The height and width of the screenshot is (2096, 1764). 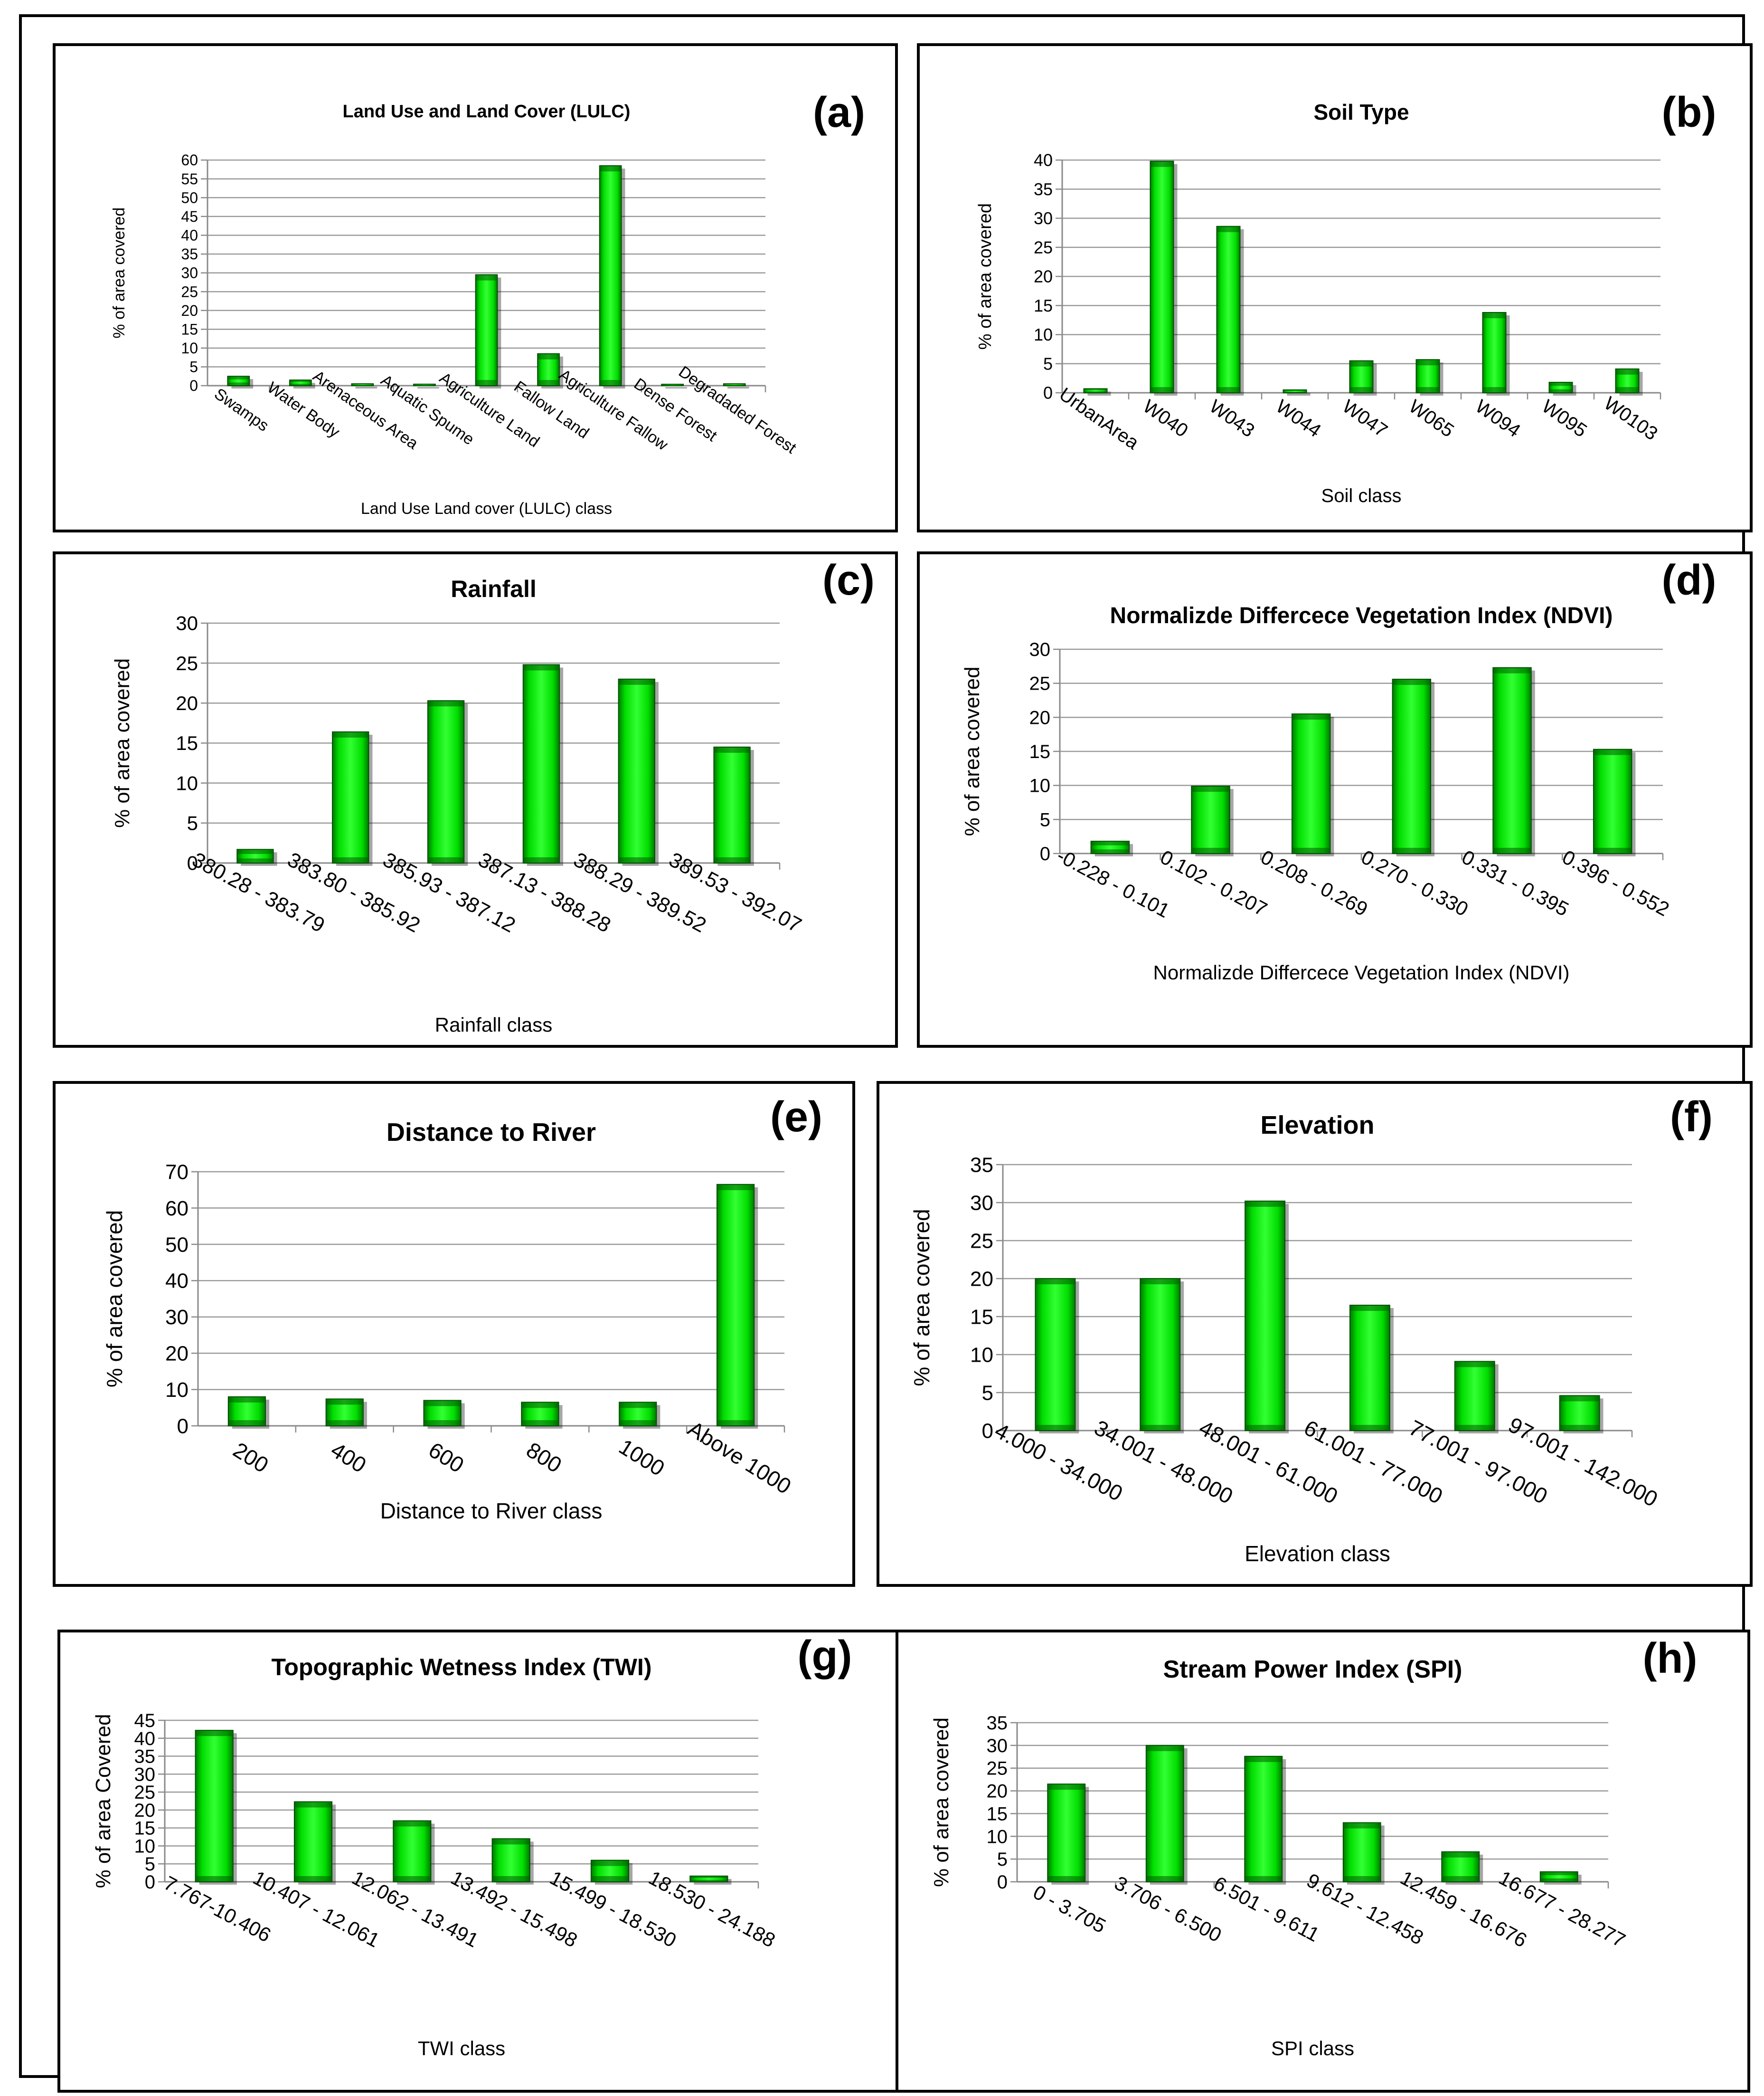 I want to click on x-category-label: 1000, so click(x=642, y=1457).